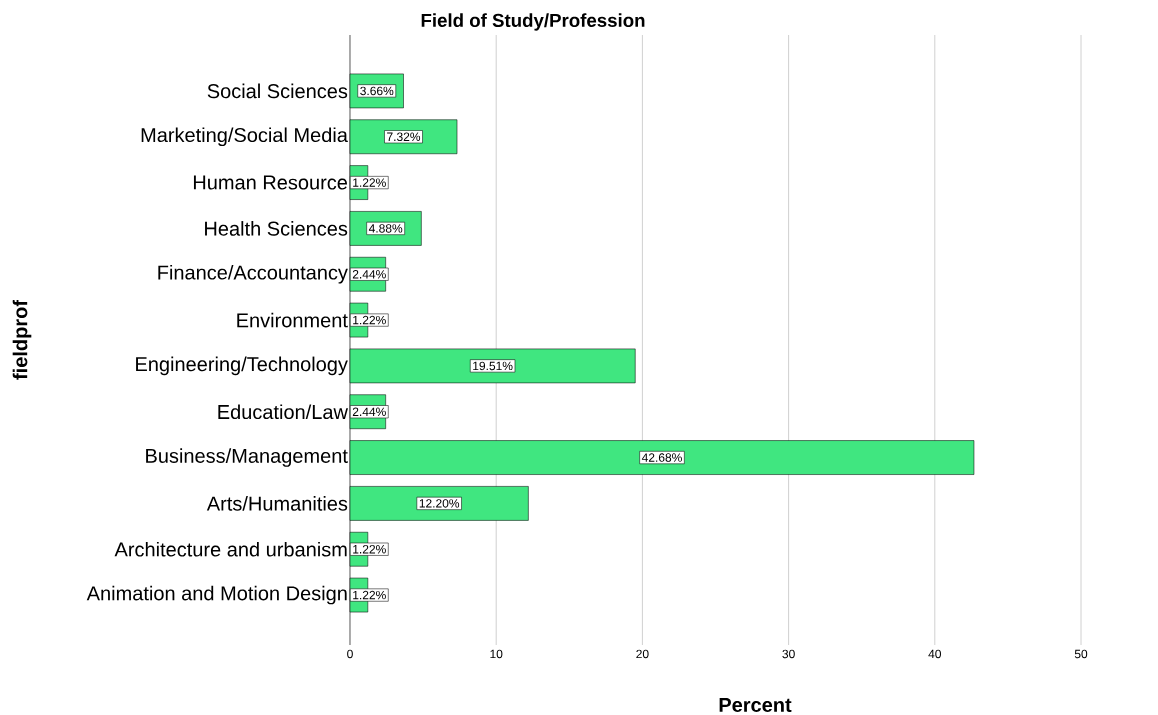  What do you see at coordinates (276, 228) in the screenshot?
I see `y-tick-label: Health Sciences` at bounding box center [276, 228].